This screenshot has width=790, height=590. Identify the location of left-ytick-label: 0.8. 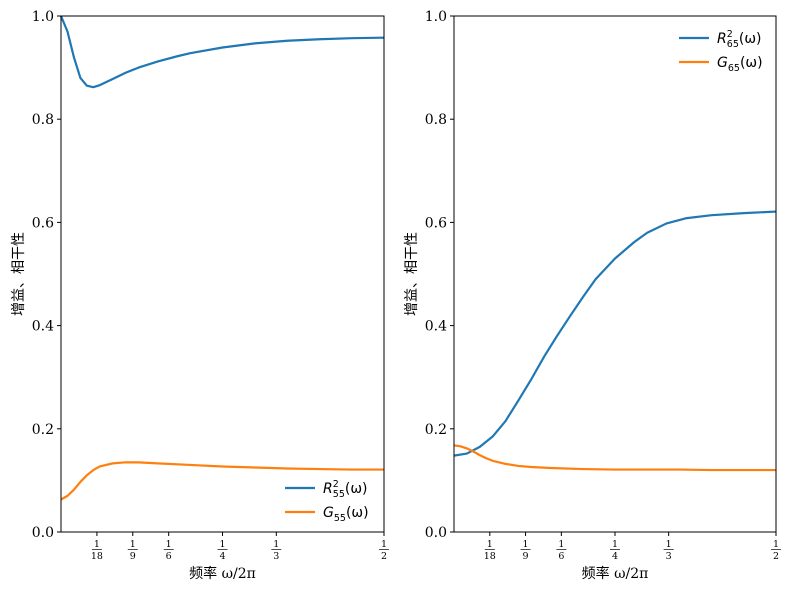
(43, 120).